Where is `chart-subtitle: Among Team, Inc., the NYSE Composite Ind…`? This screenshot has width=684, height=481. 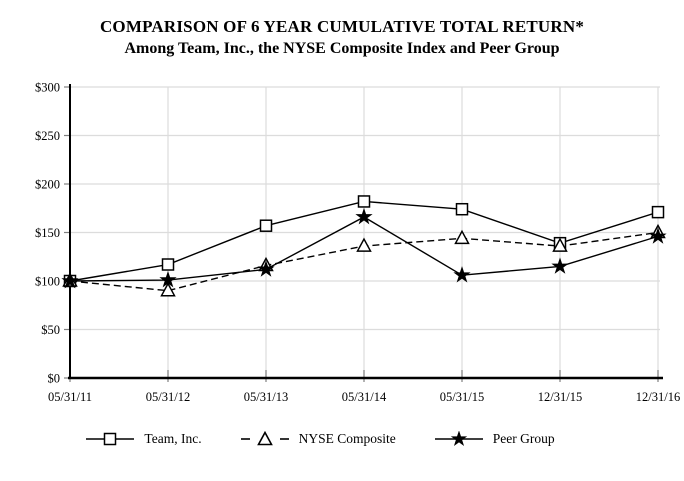
chart-subtitle: Among Team, Inc., the NYSE Composite Ind… is located at coordinates (342, 49).